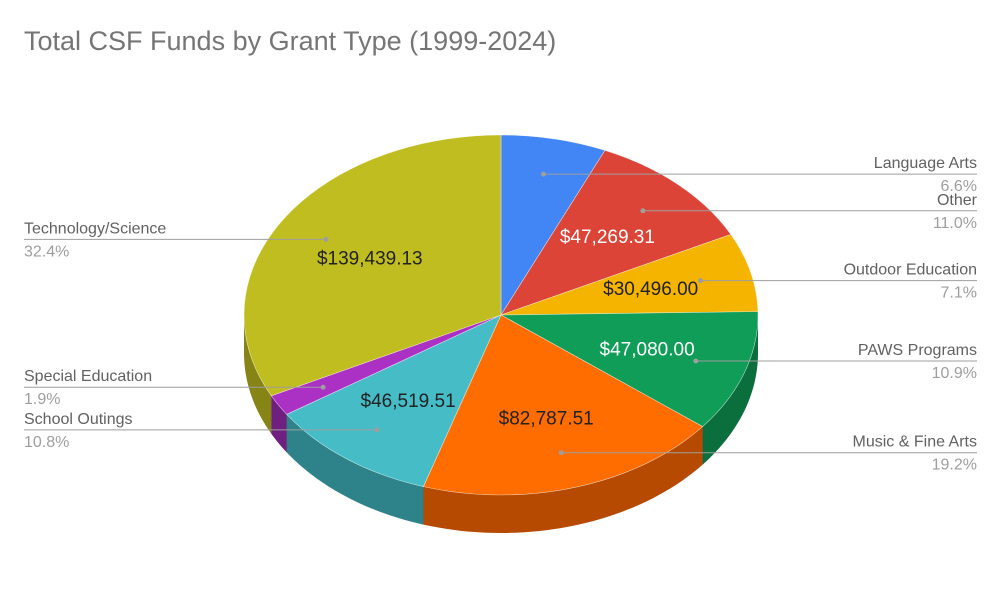 This screenshot has height=612, width=999. Describe the element at coordinates (95, 228) in the screenshot. I see `legend-label: Technology/Science` at that location.